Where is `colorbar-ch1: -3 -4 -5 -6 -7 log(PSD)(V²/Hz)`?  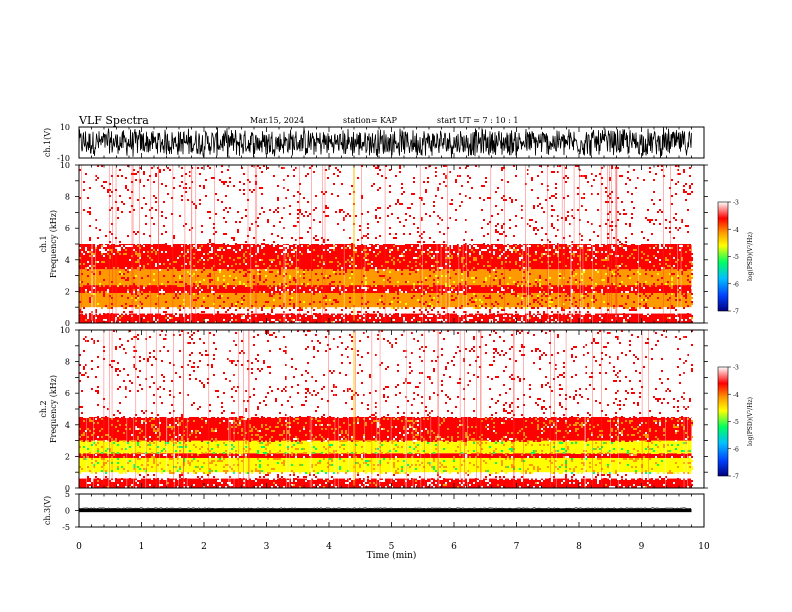 colorbar-ch1: -3 -4 -5 -6 -7 log(PSD)(V²/Hz) is located at coordinates (735, 258).